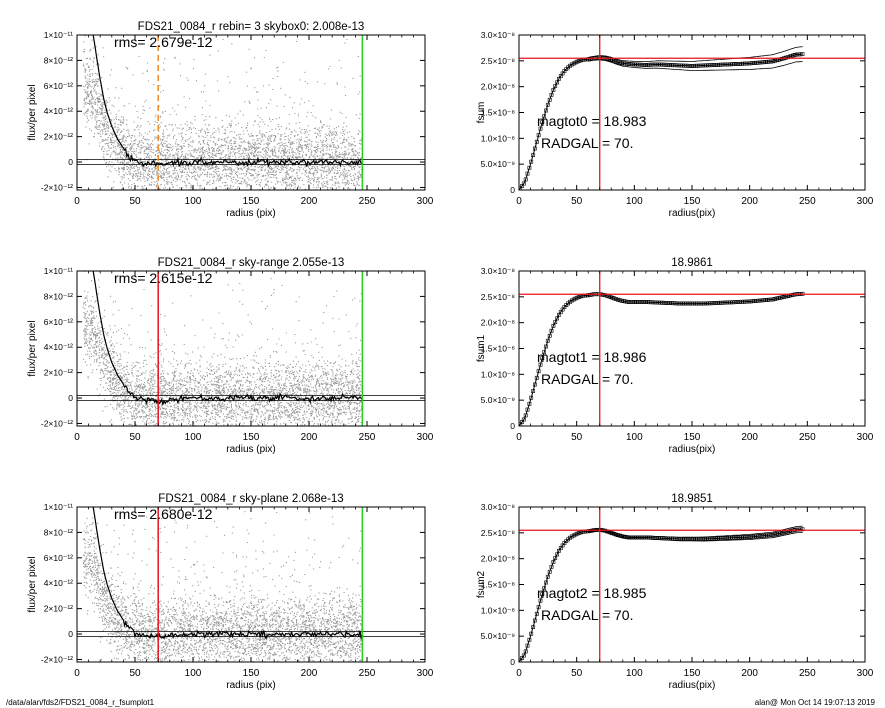 The height and width of the screenshot is (708, 885). I want to click on left-3-y-tick-label: 0, so click(70, 634).